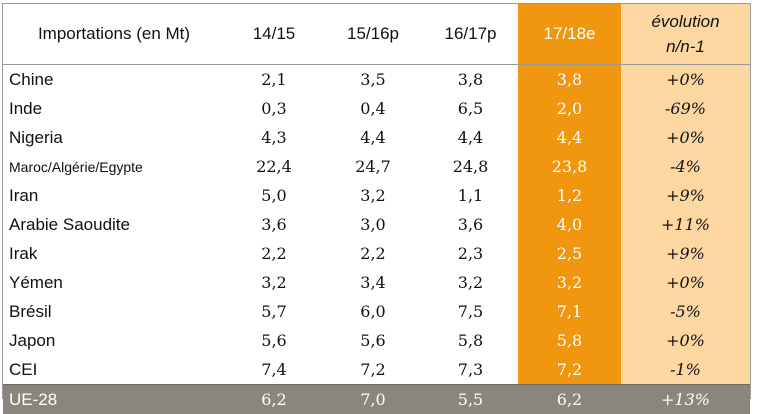 This screenshot has width=757, height=414. Describe the element at coordinates (470, 369) in the screenshot. I see `cell-16-17p: 7,3` at that location.